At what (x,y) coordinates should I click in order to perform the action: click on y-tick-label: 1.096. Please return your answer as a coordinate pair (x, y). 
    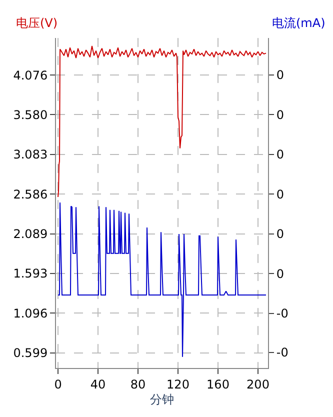
    Looking at the image, I should click on (30, 313).